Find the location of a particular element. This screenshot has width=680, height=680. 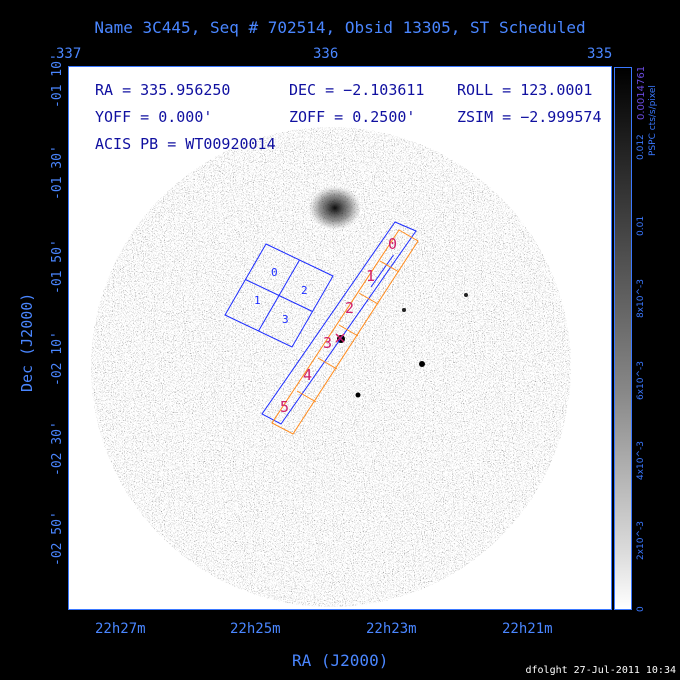

info-acis: ACIS PB = WT00920014 is located at coordinates (185, 144).